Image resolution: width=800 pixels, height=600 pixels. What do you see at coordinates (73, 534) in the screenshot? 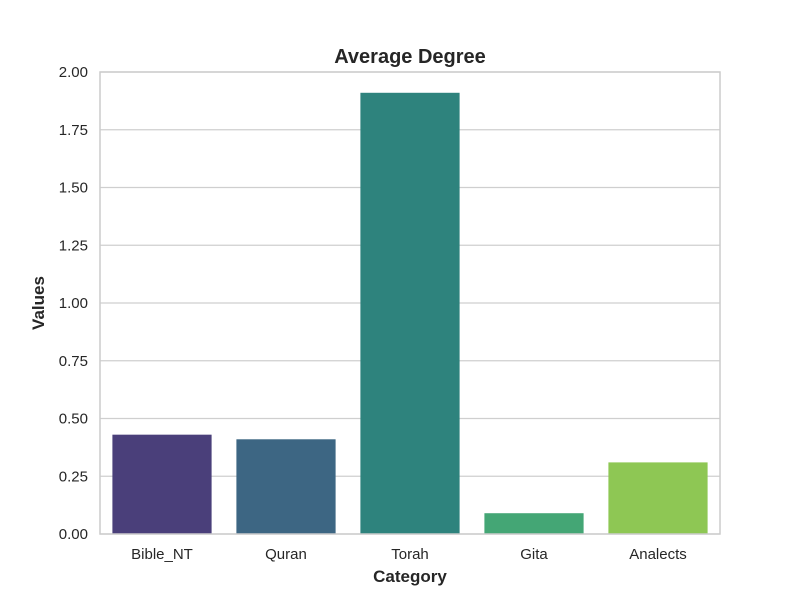
I see `y-tick-label: 0.00` at bounding box center [73, 534].